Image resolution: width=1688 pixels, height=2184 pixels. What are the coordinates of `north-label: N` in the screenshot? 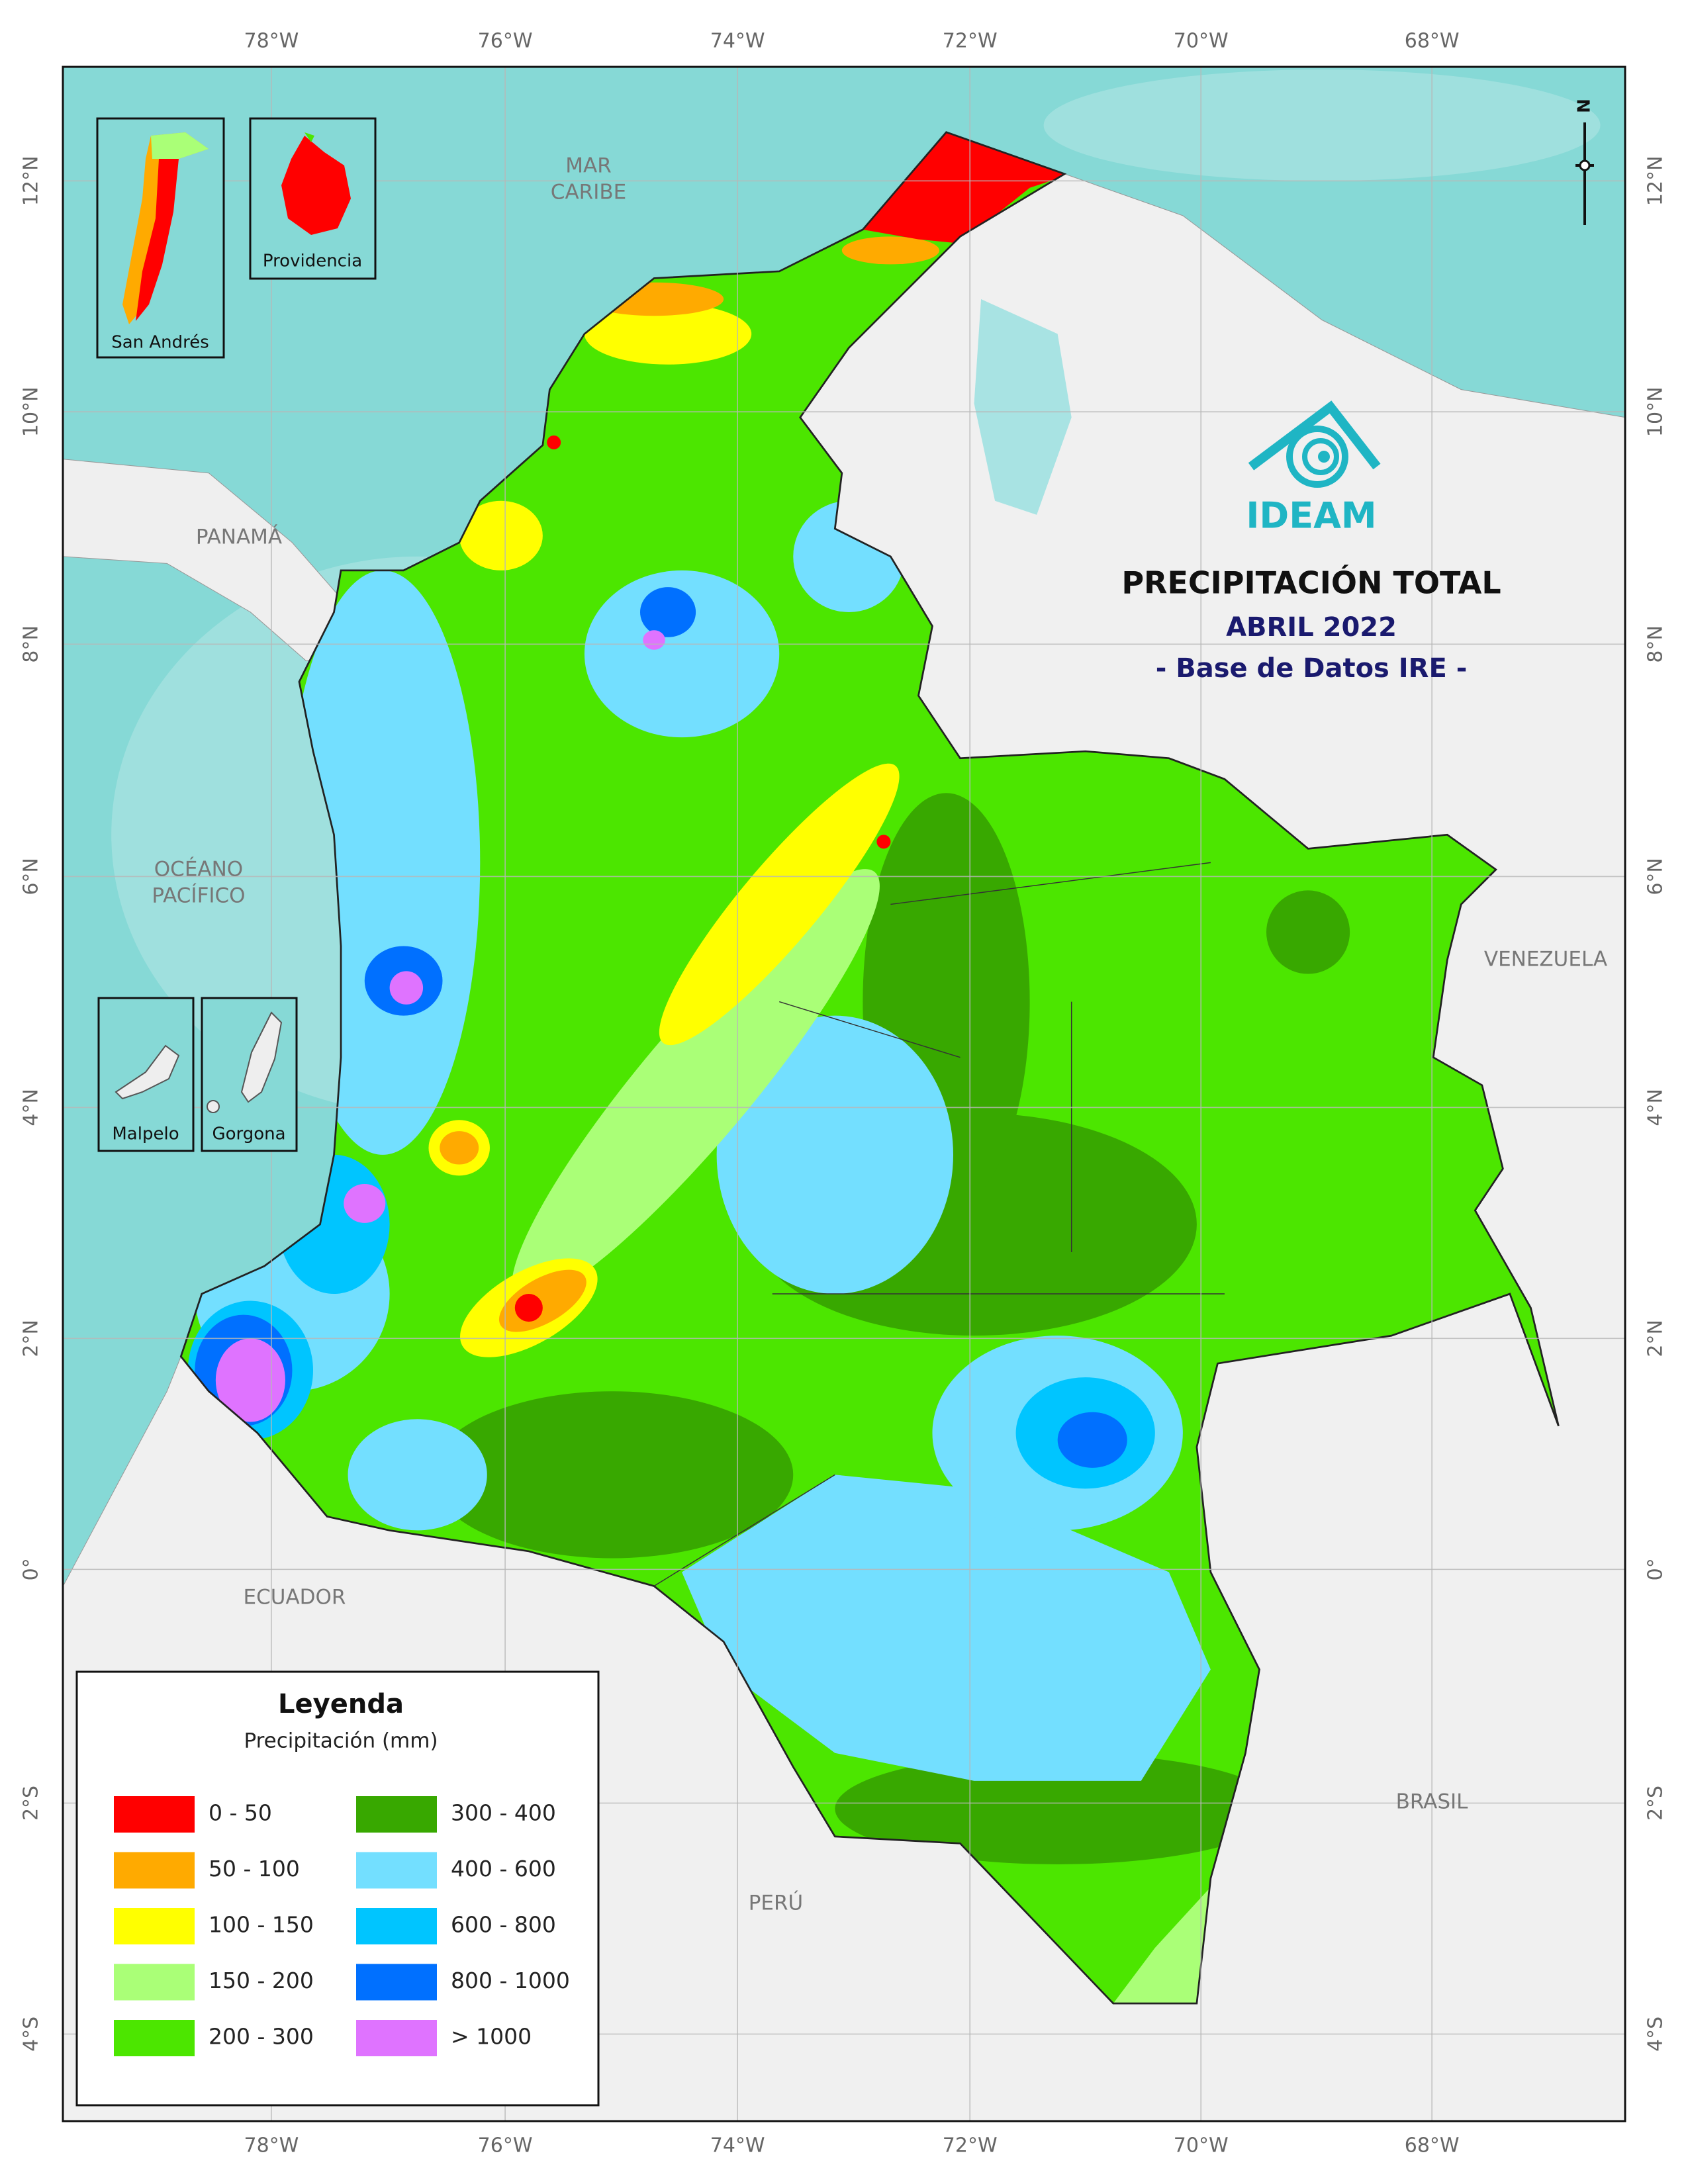 It's located at (1585, 106).